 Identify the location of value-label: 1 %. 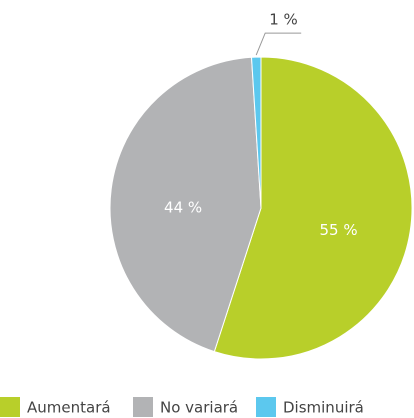
(283, 20).